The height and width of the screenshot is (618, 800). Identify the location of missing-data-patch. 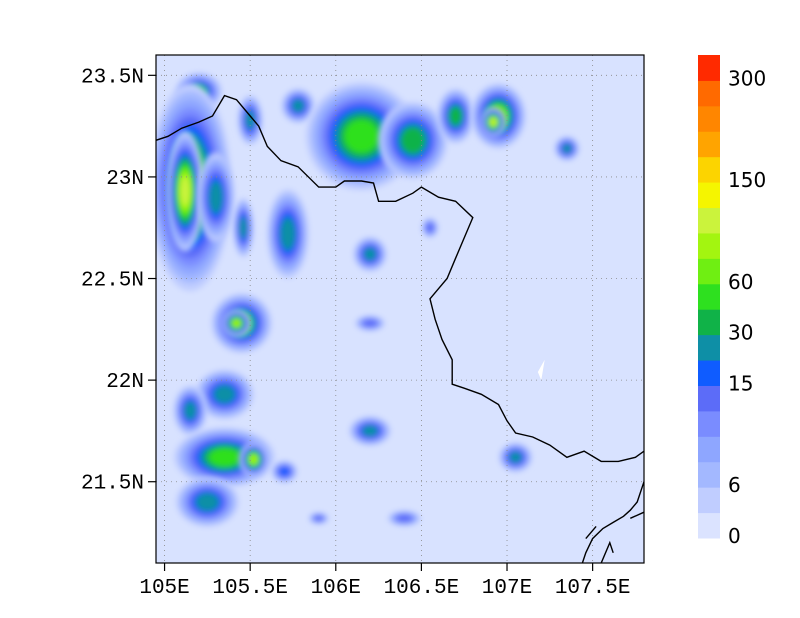
(541, 370).